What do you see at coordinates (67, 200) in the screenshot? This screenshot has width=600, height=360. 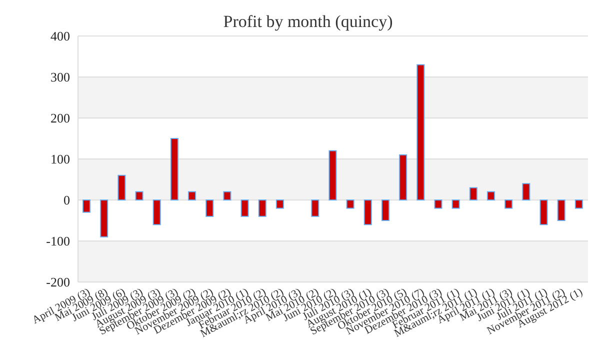 I see `y-tick-label: 0` at bounding box center [67, 200].